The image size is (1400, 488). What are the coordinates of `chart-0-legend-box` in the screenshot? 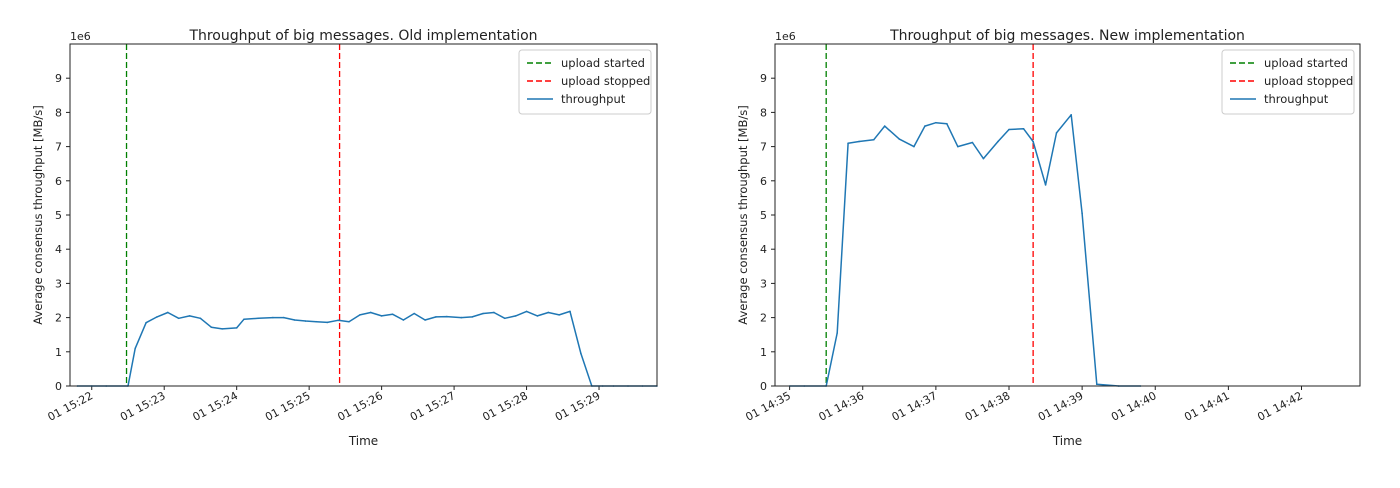 It's located at (585, 82).